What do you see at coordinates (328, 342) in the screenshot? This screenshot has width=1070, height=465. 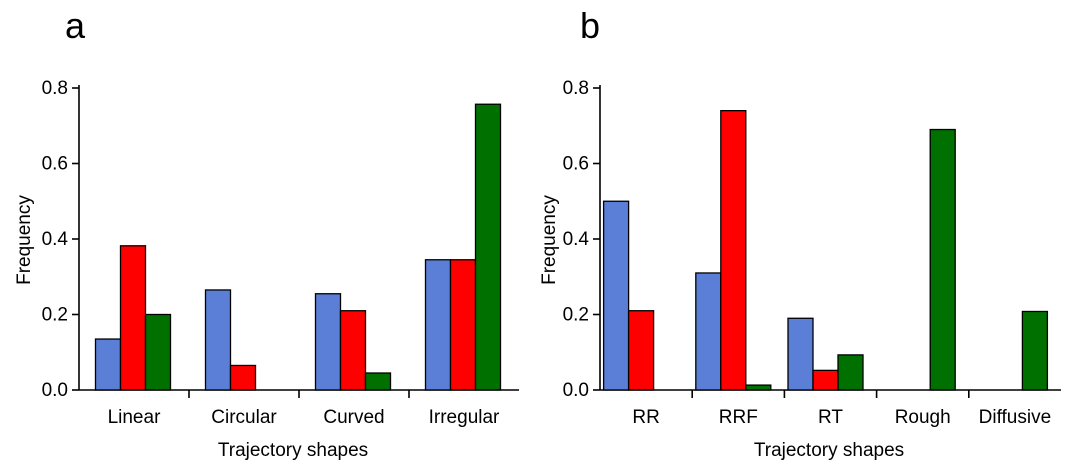 I see `panel-a-bar-curved-s1` at bounding box center [328, 342].